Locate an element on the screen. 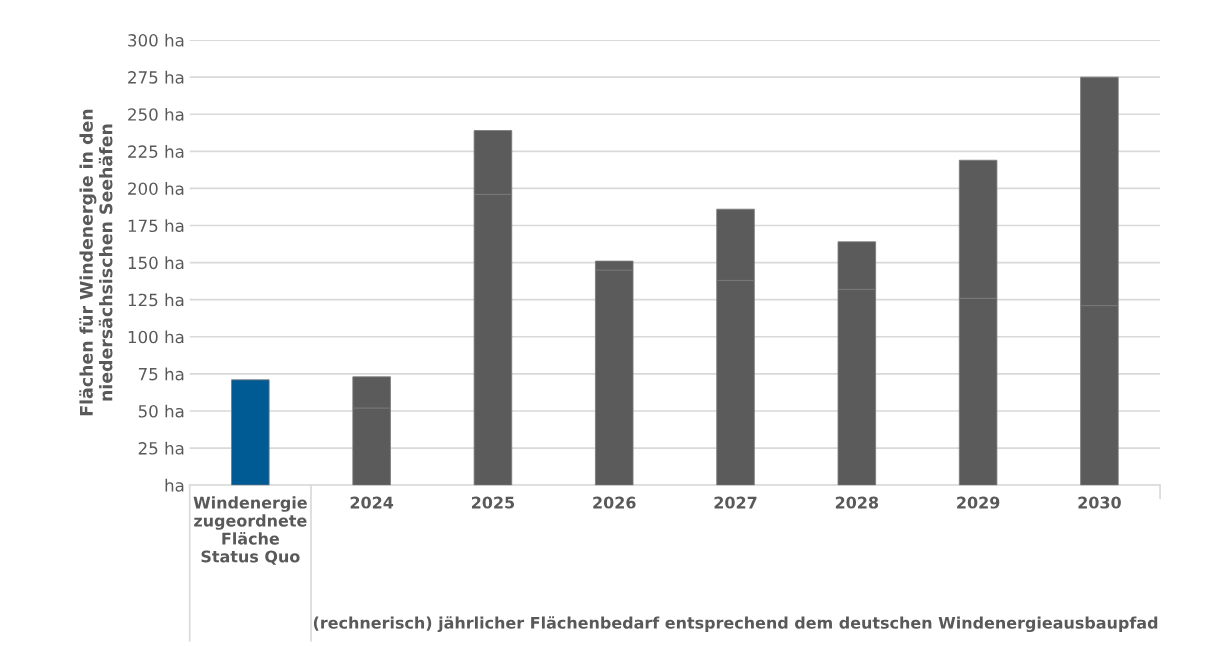 The image size is (1216, 646). y-tick-label: 25 ha is located at coordinates (161, 448).